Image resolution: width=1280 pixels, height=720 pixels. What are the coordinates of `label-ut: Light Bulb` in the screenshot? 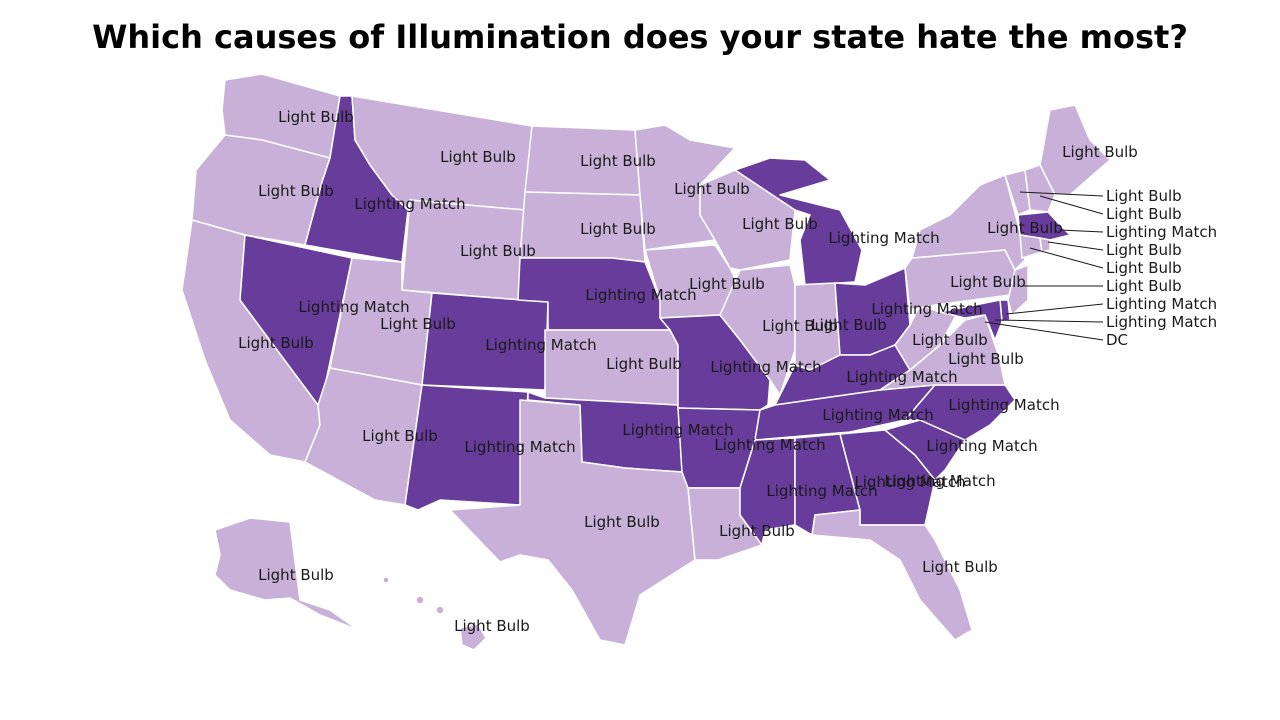 It's located at (418, 324).